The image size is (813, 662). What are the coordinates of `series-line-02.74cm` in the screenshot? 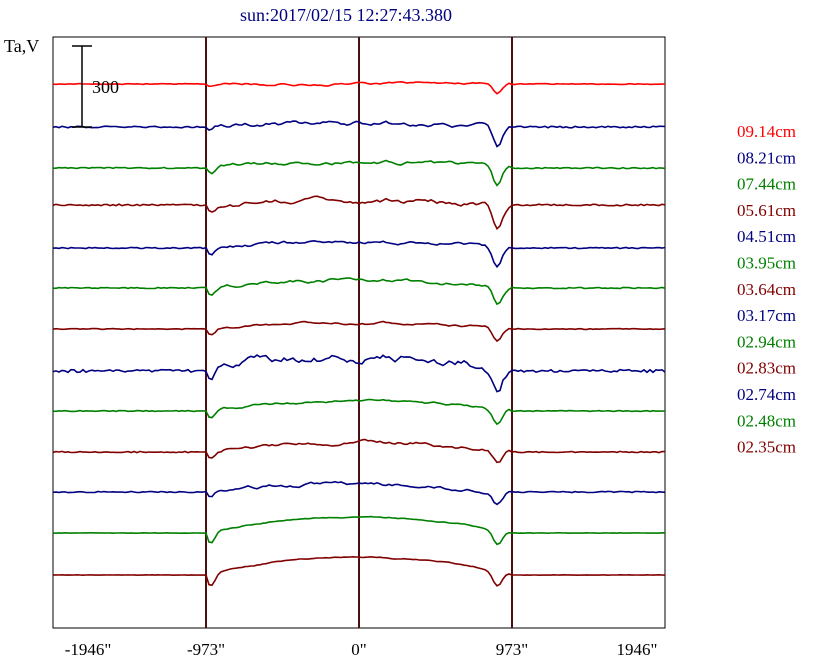 It's located at (359, 493).